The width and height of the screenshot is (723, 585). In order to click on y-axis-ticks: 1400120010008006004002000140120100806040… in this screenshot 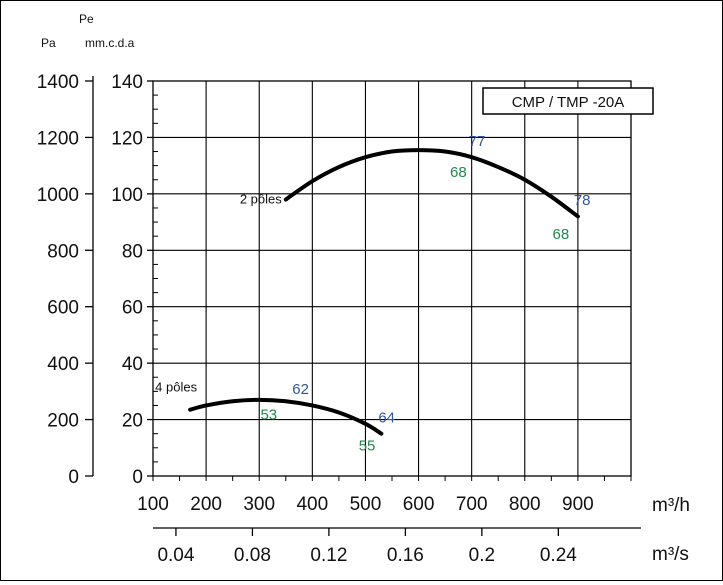, I will do `click(95, 280)`.